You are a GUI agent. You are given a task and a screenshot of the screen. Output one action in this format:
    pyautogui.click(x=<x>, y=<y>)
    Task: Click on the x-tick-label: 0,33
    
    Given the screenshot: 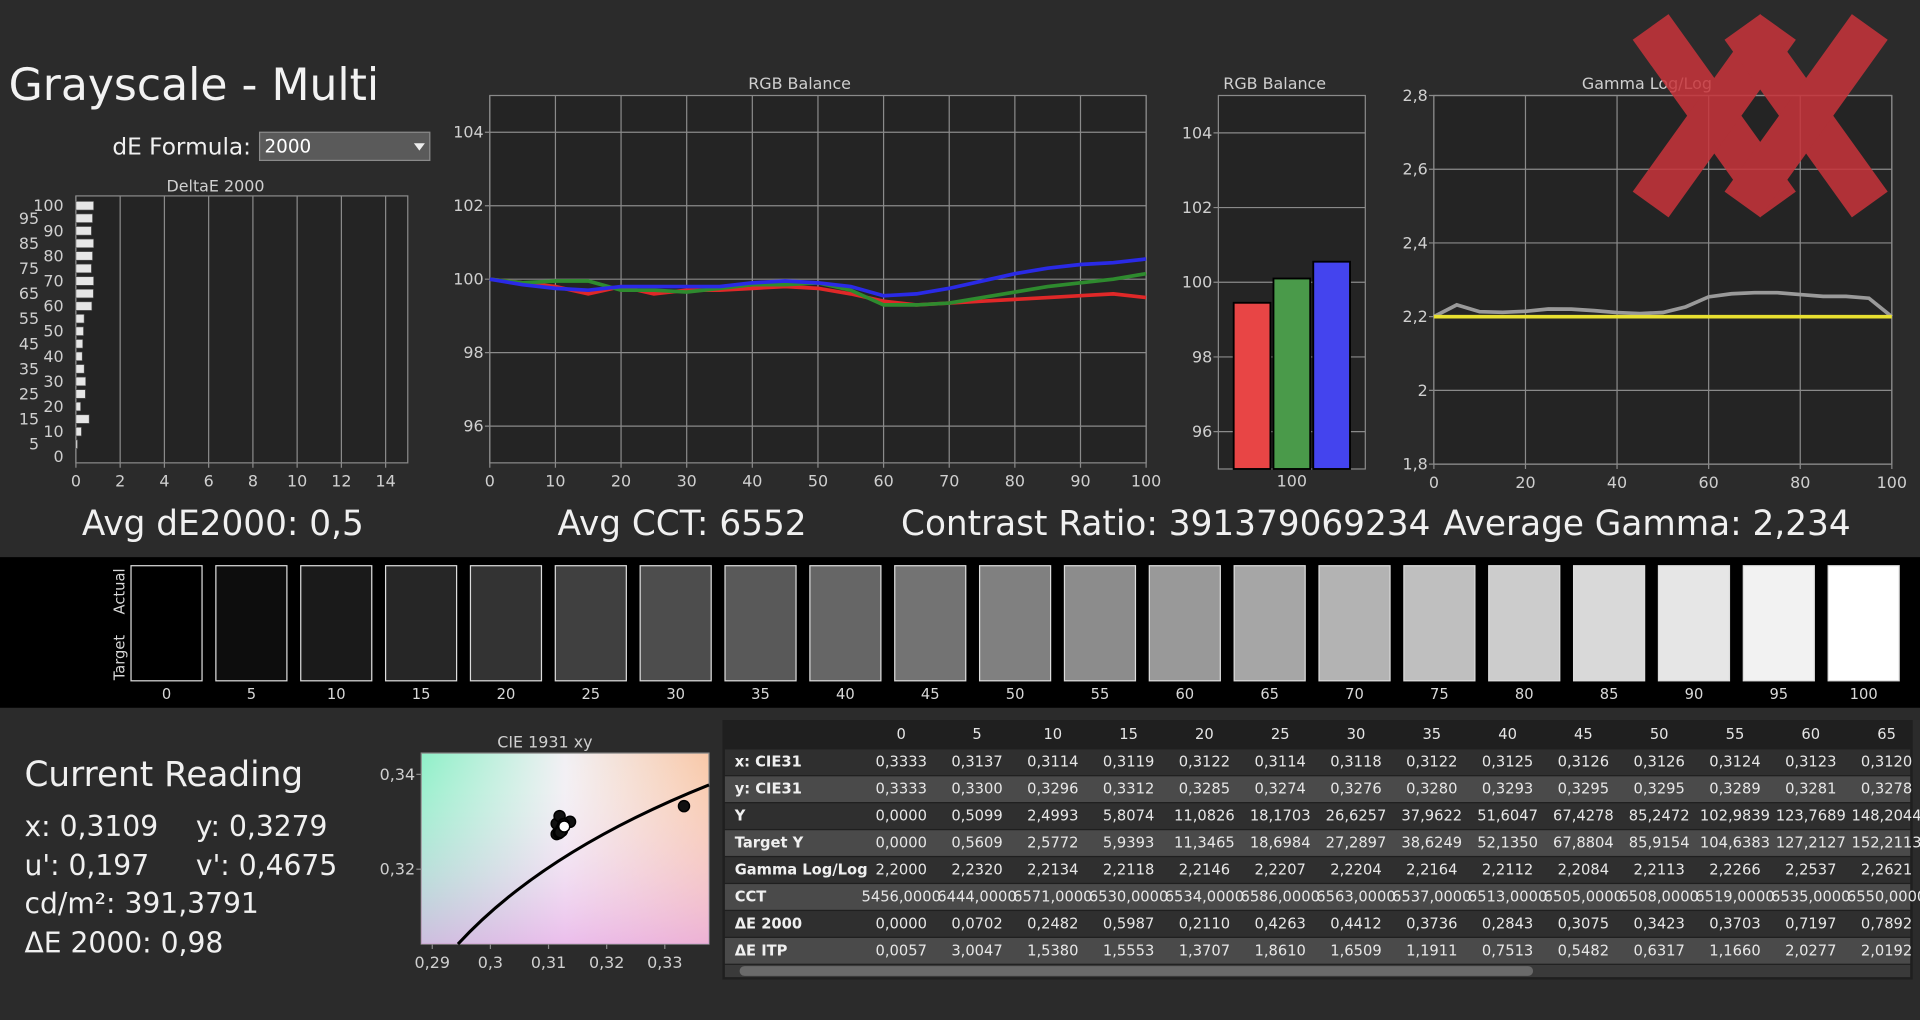 What is the action you would take?
    pyautogui.click(x=664, y=962)
    